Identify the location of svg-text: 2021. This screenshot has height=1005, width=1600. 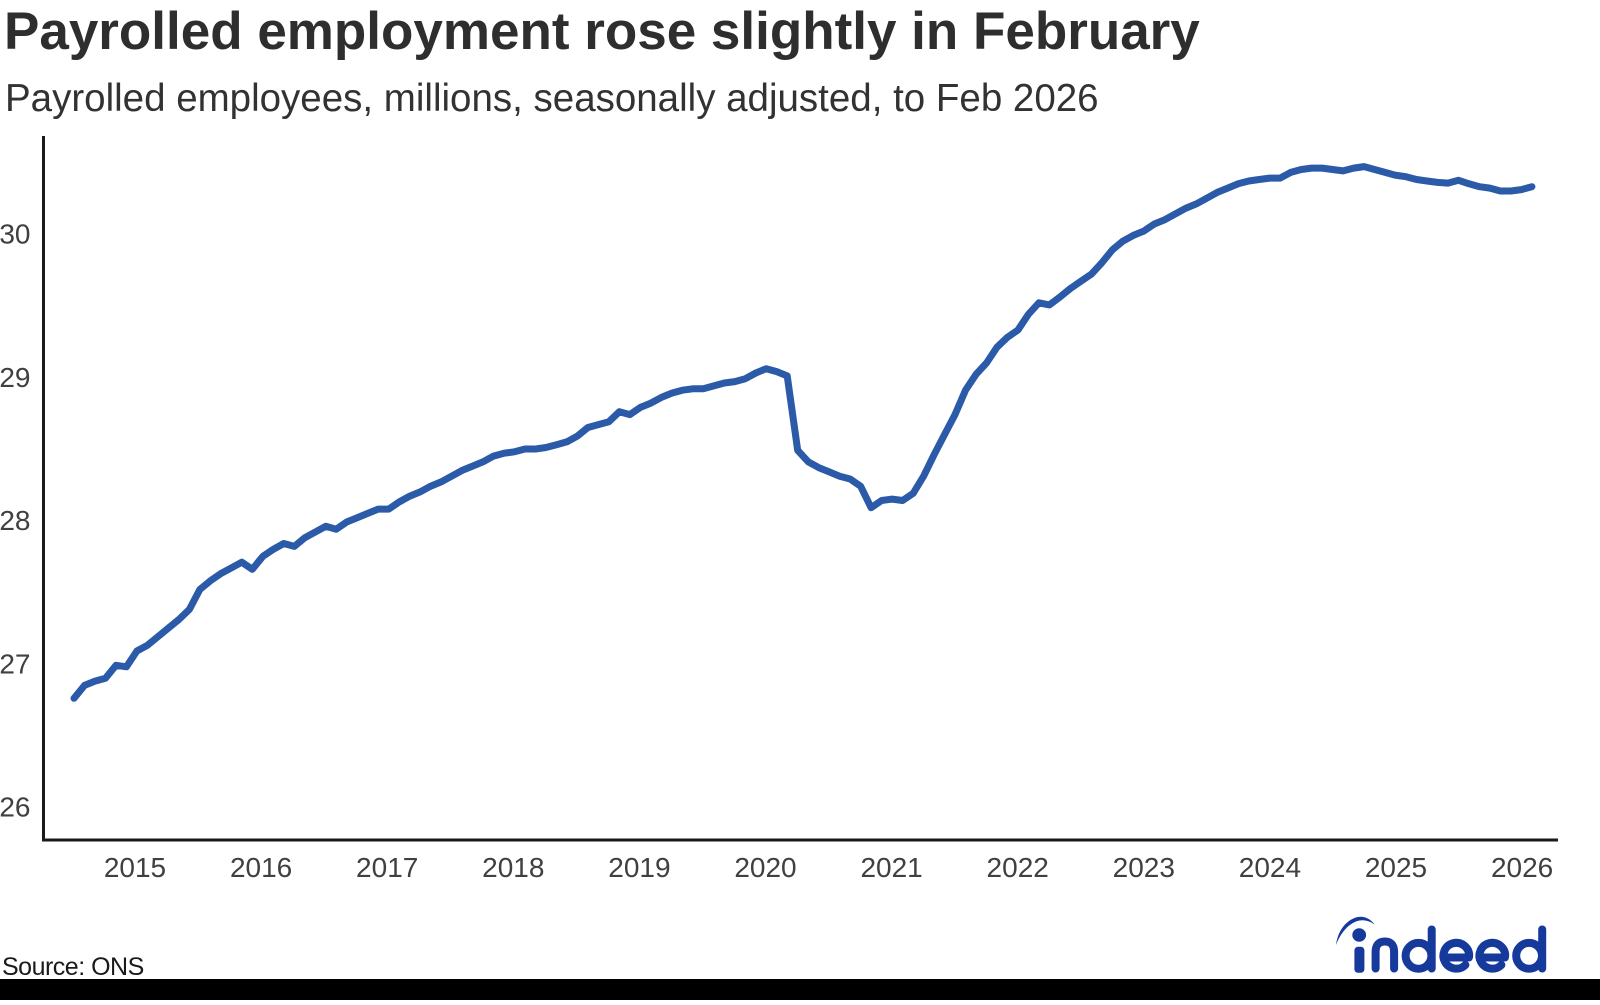
(891, 867).